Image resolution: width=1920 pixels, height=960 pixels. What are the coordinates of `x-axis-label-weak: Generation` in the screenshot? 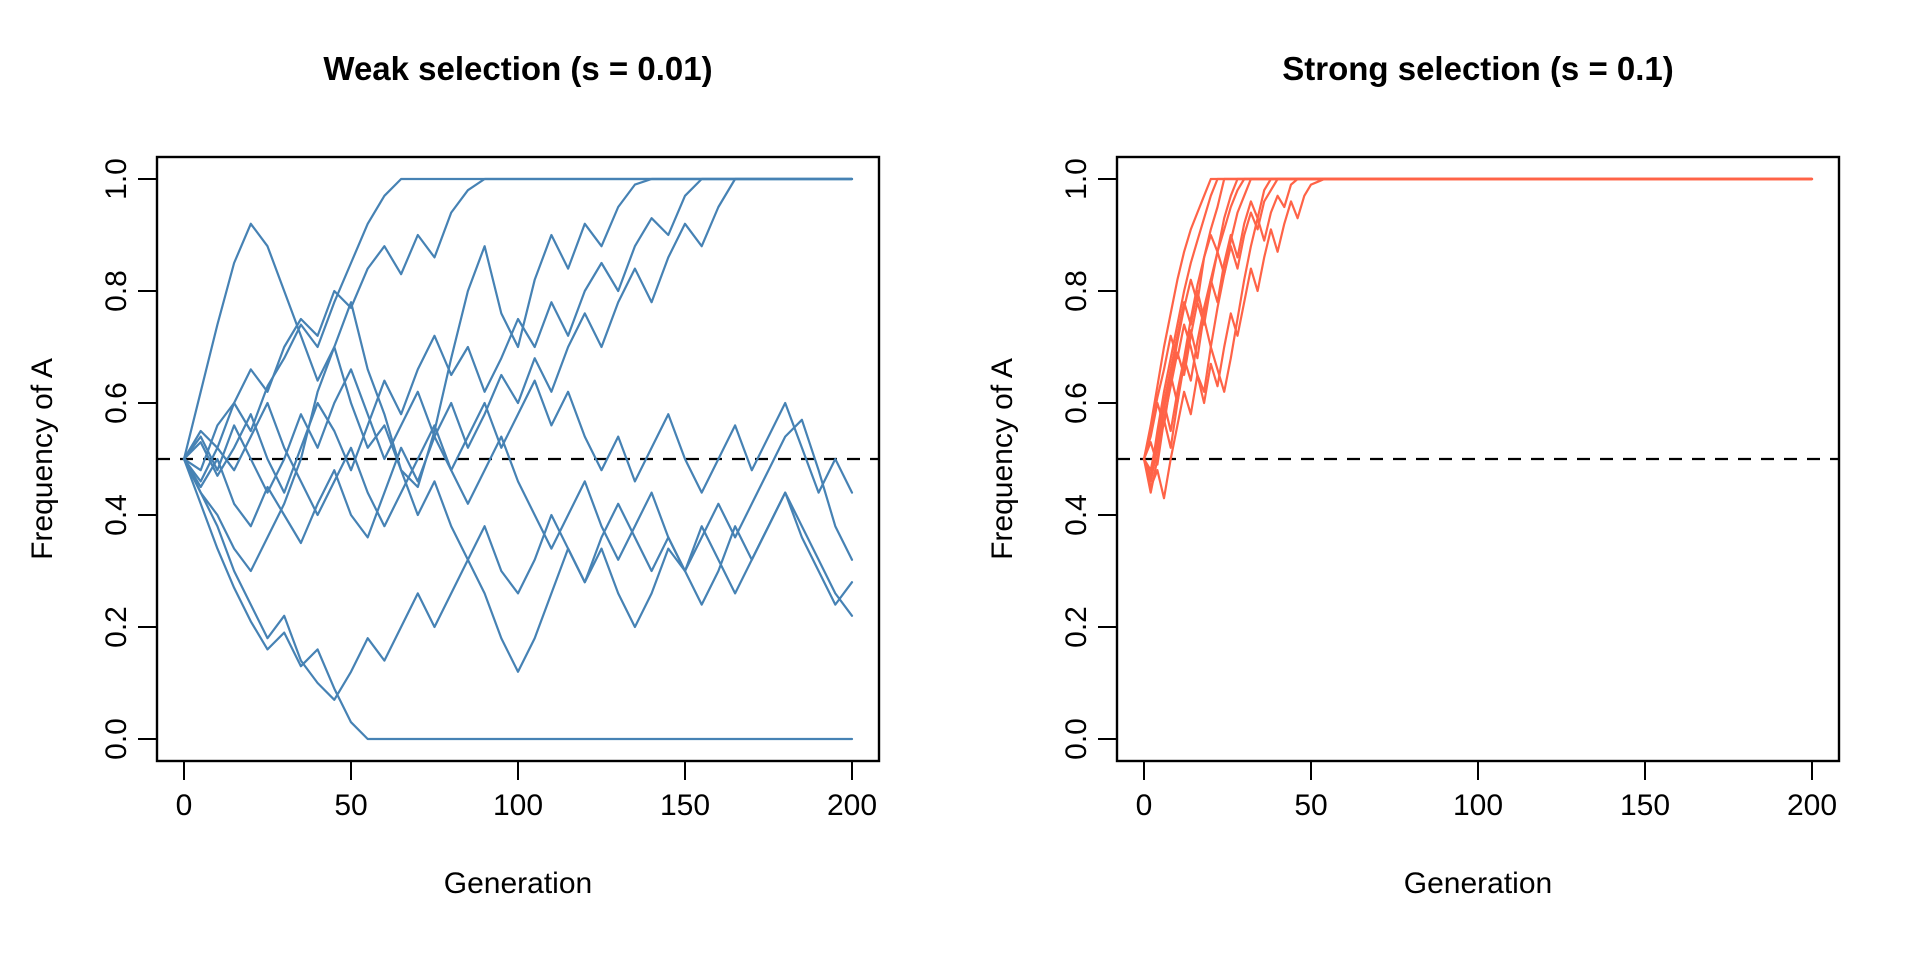 It's located at (518, 883).